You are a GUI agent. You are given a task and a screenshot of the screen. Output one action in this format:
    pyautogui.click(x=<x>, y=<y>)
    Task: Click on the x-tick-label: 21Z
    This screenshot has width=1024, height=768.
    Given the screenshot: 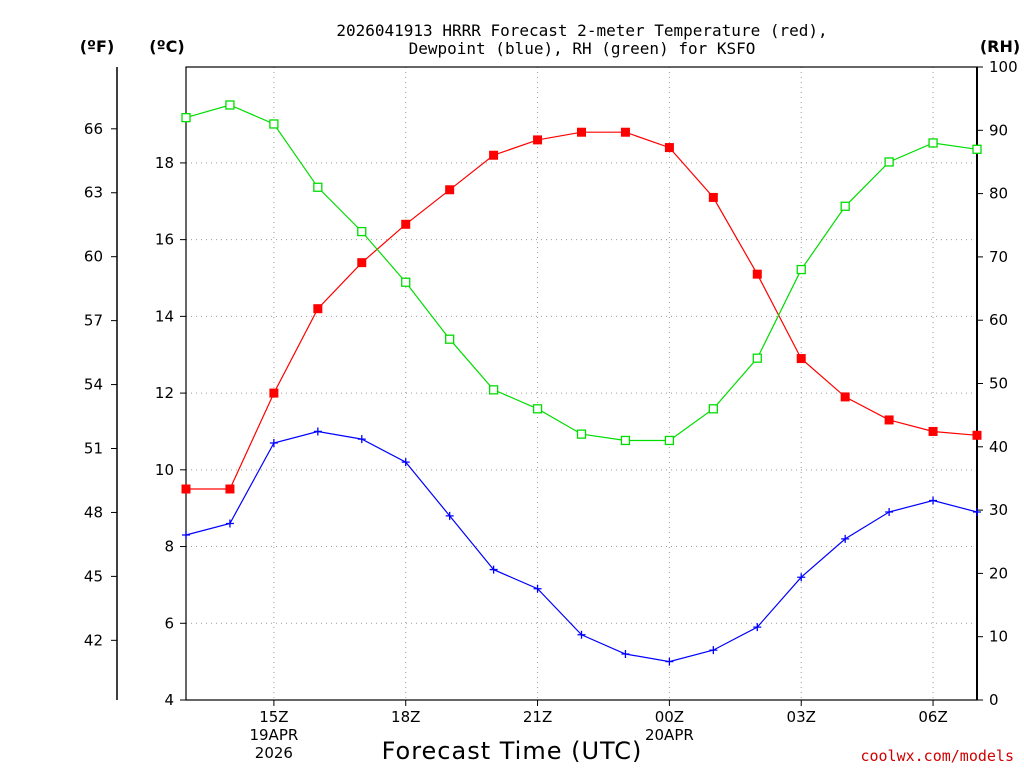 What is the action you would take?
    pyautogui.click(x=537, y=717)
    